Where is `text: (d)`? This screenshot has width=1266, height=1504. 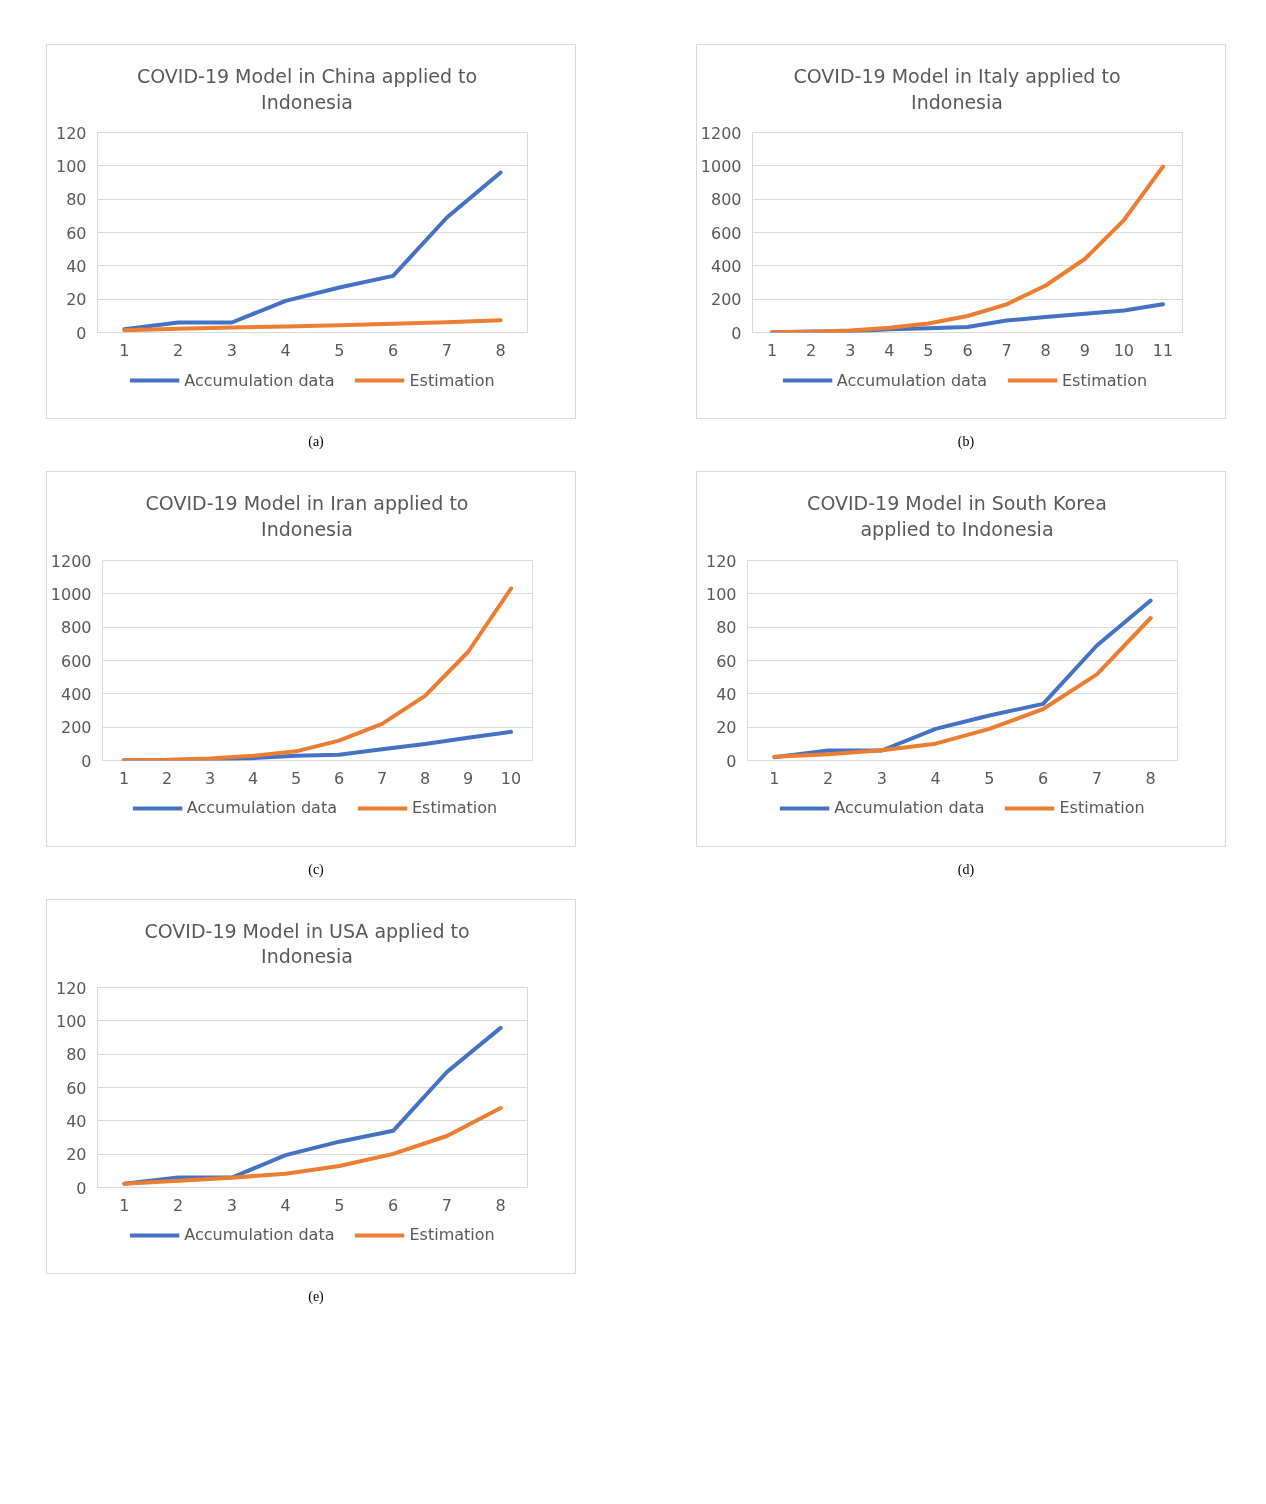
text: (d) is located at coordinates (966, 869).